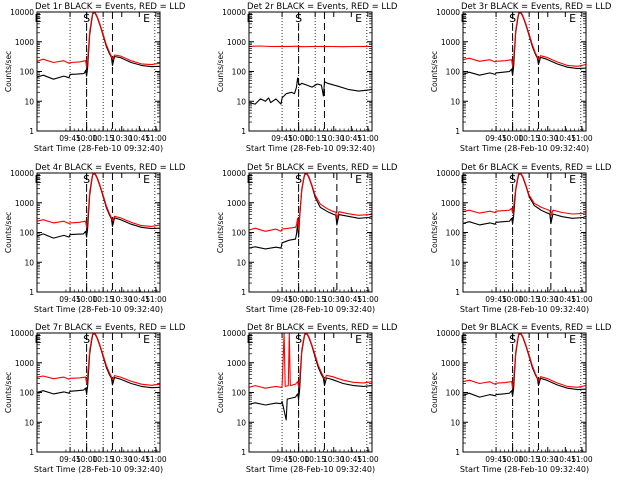 Image resolution: width=640 pixels, height=484 pixels. I want to click on panel-title: Det 6r BLACK = Events, RED = LLD, so click(536, 168).